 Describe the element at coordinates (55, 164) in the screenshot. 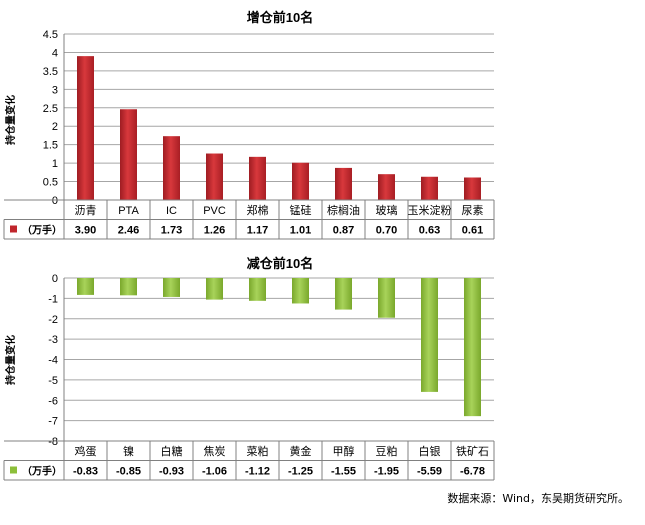

I see `y-tick-label: 1` at that location.